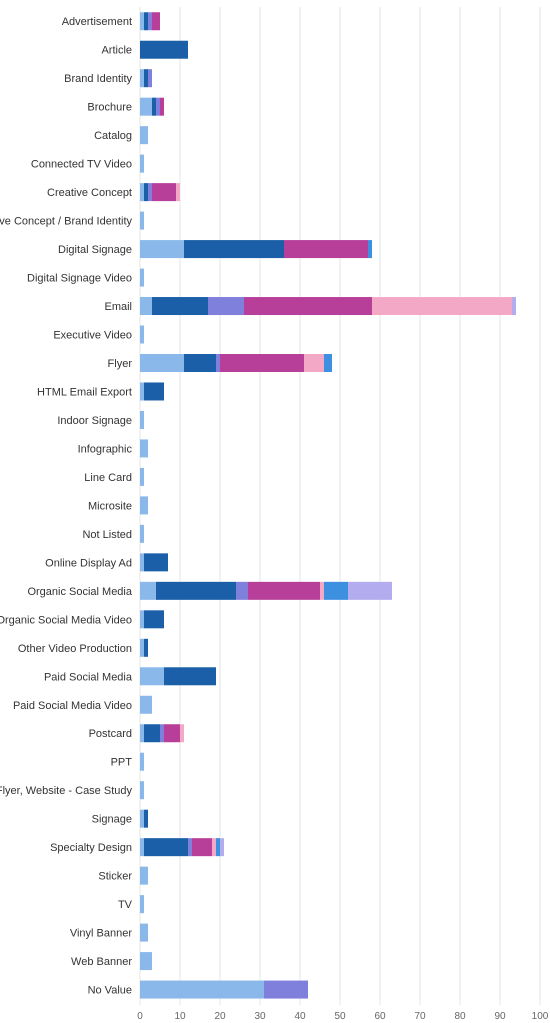 This screenshot has width=550, height=1023. I want to click on category-label: TV, so click(125, 905).